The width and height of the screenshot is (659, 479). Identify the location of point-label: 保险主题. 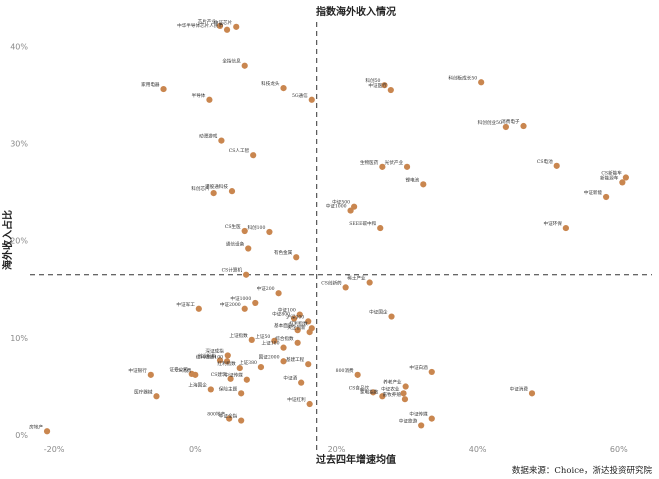
(228, 388).